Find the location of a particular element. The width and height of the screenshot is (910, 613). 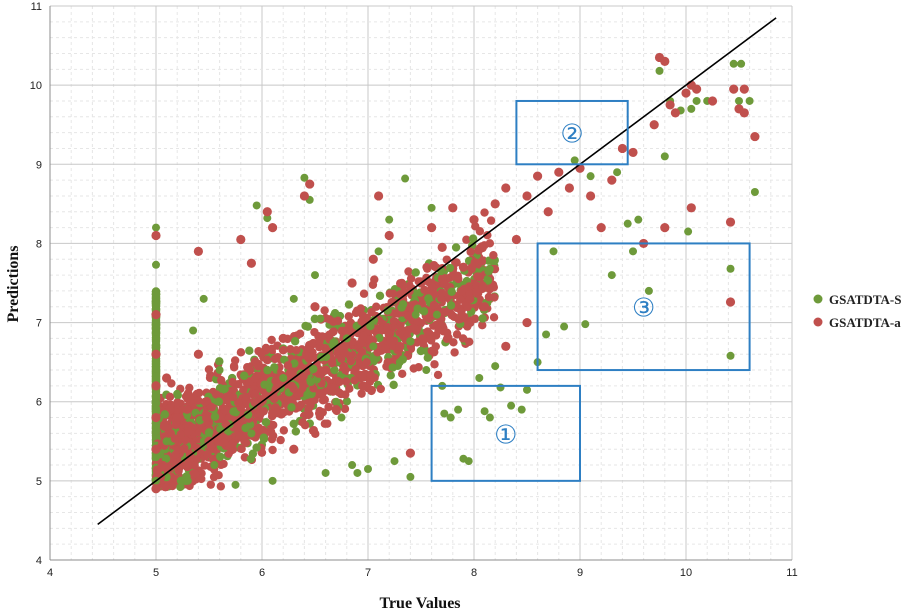

x-tick-label: 8 is located at coordinates (474, 573).